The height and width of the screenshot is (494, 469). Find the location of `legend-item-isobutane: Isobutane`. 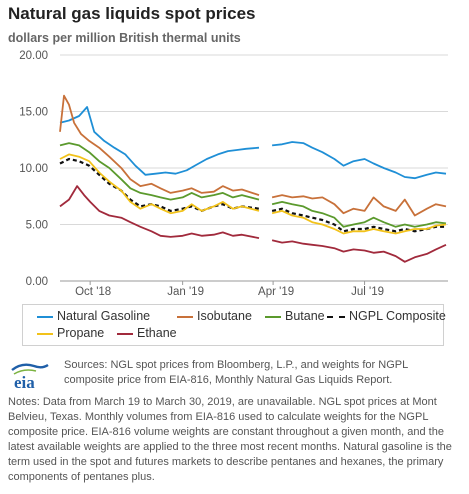

legend-item-isobutane: Isobutane is located at coordinates (214, 316).